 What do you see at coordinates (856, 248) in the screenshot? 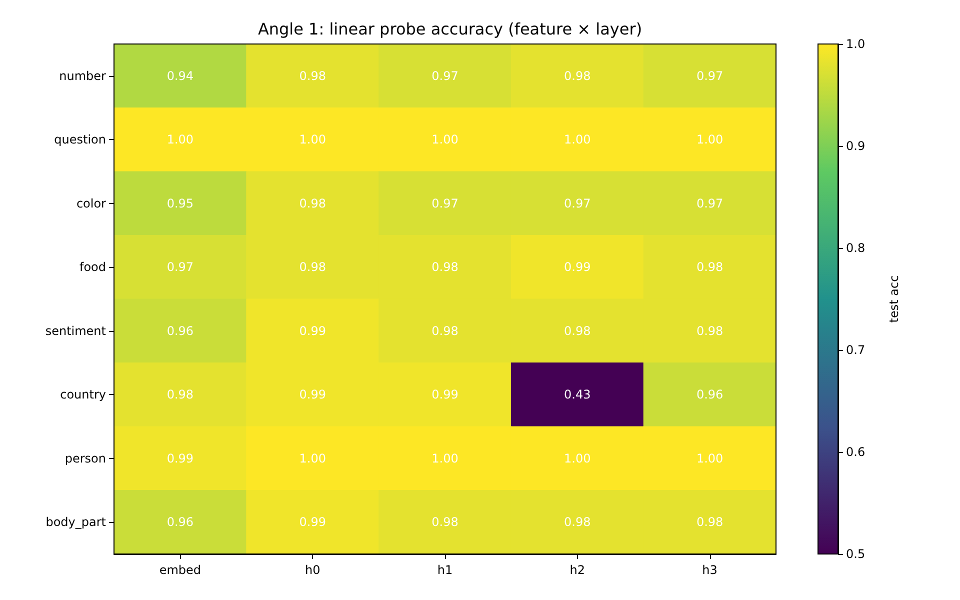
I see `color-bar-label: 0.8` at bounding box center [856, 248].